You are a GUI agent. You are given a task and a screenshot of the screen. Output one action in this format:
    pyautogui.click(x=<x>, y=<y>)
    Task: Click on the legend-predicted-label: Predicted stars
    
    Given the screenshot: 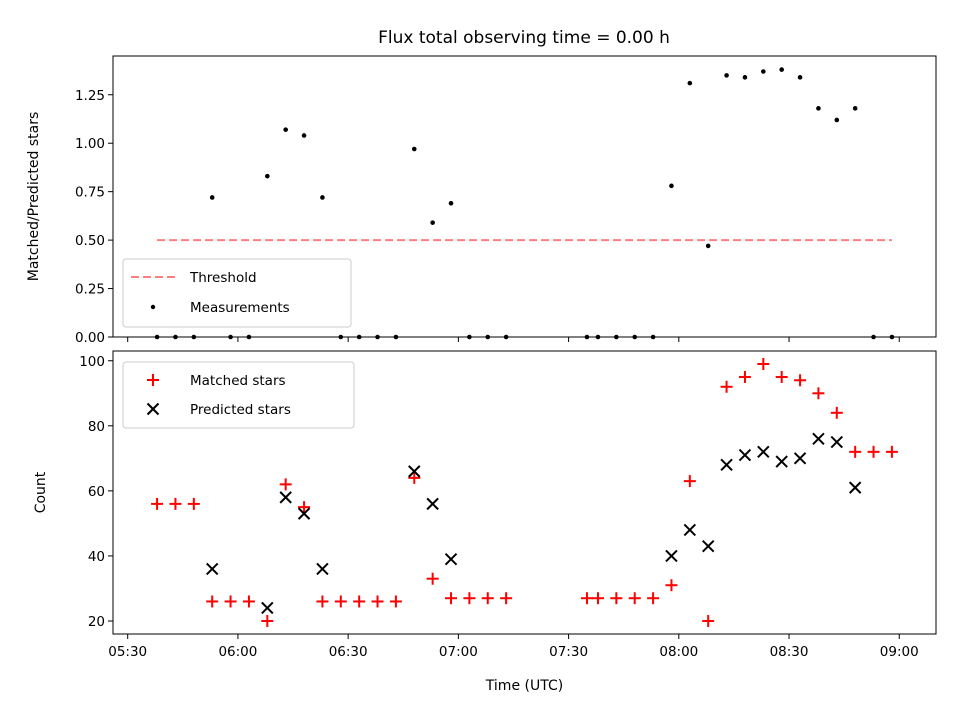 What is the action you would take?
    pyautogui.click(x=240, y=410)
    